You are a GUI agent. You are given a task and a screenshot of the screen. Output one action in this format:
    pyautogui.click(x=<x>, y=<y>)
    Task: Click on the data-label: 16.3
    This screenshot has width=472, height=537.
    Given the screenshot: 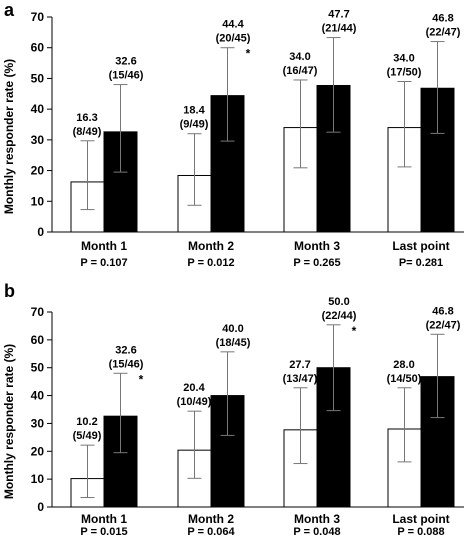 What is the action you would take?
    pyautogui.click(x=86, y=118)
    